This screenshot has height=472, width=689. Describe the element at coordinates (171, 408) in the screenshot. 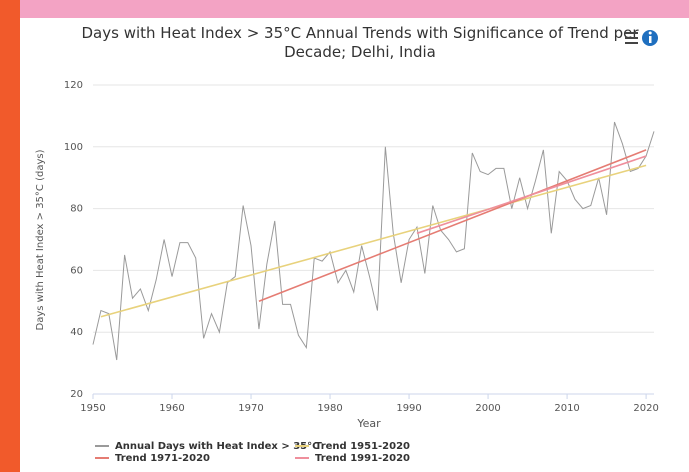

I see `x-tick-label: 1960` at that location.